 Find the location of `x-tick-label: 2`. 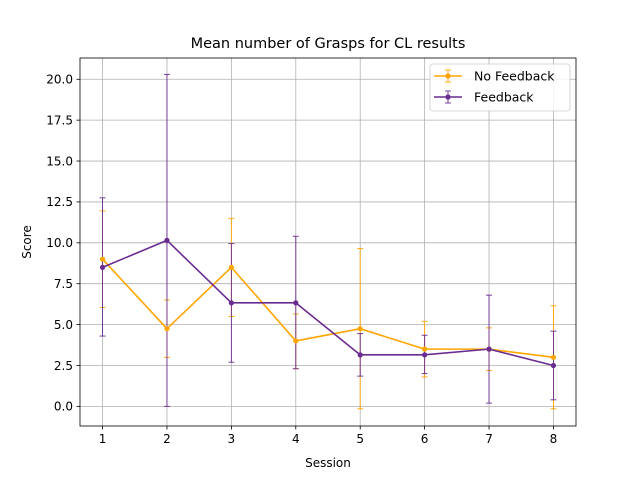

x-tick-label: 2 is located at coordinates (167, 439).